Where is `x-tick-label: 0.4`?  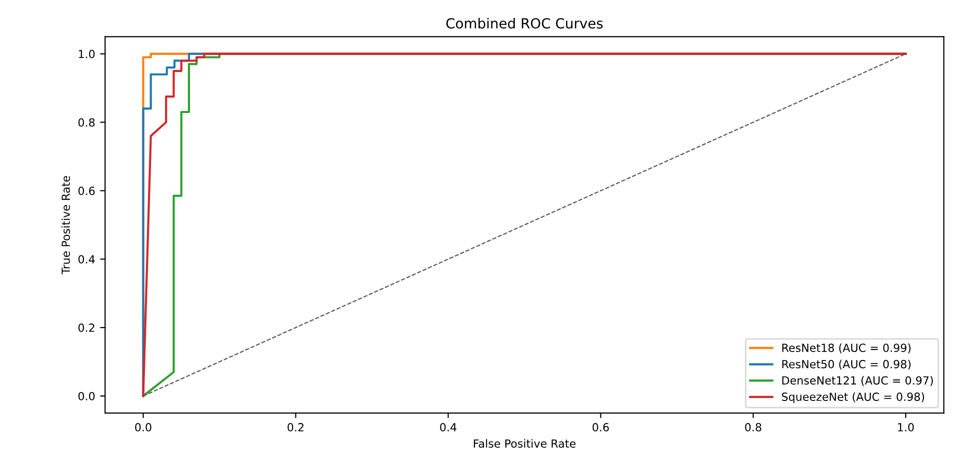
x-tick-label: 0.4 is located at coordinates (448, 427).